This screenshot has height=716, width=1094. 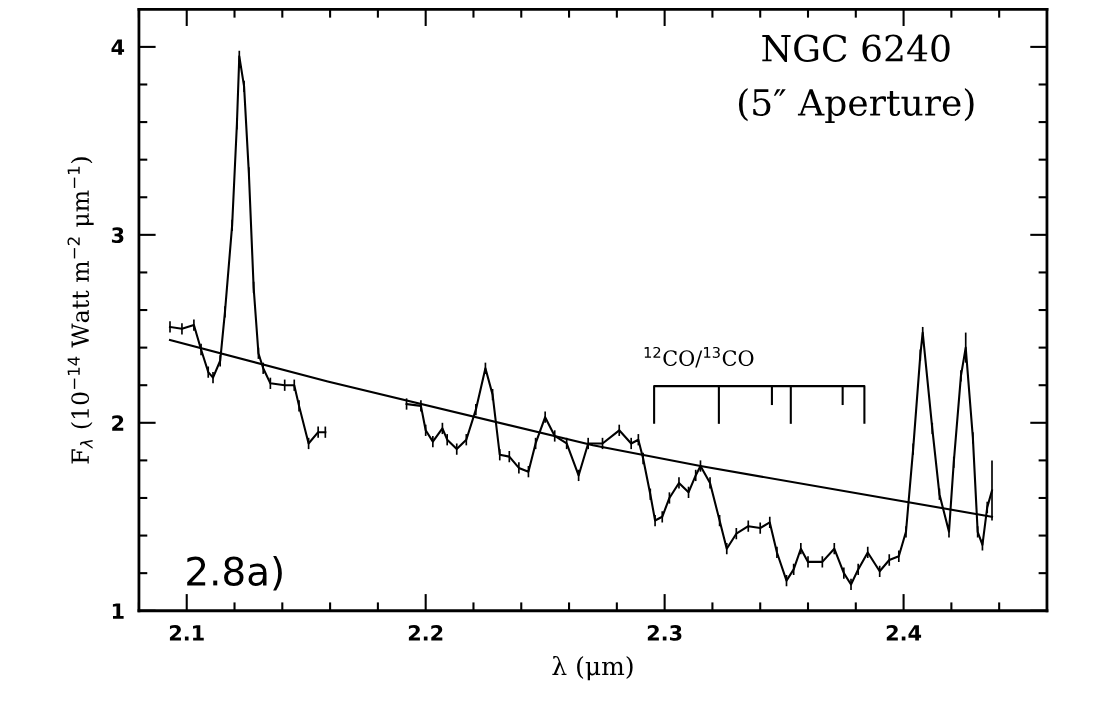 I want to click on text: F$_{λ}$ (10$^{−14}$ Watt m$^{−2}$ μm$^{−1}$), so click(x=80, y=310).